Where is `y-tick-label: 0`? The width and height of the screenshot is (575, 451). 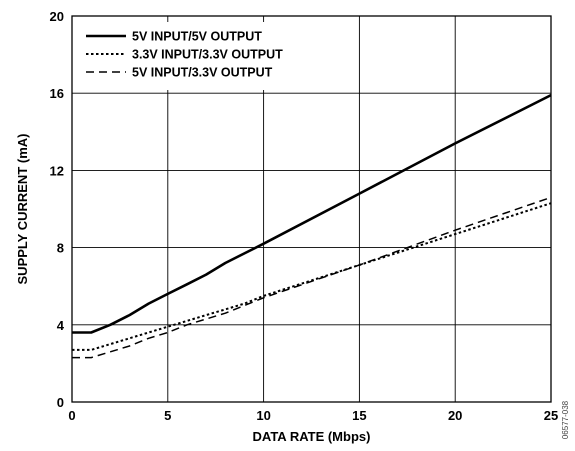
y-tick-label: 0 is located at coordinates (60, 402).